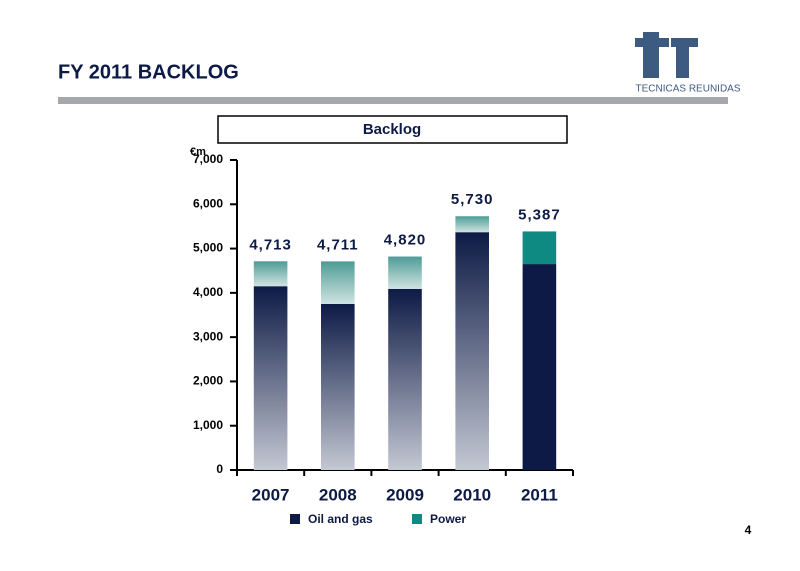  Describe the element at coordinates (208, 159) in the screenshot. I see `y-tick-label: 7,000` at that location.